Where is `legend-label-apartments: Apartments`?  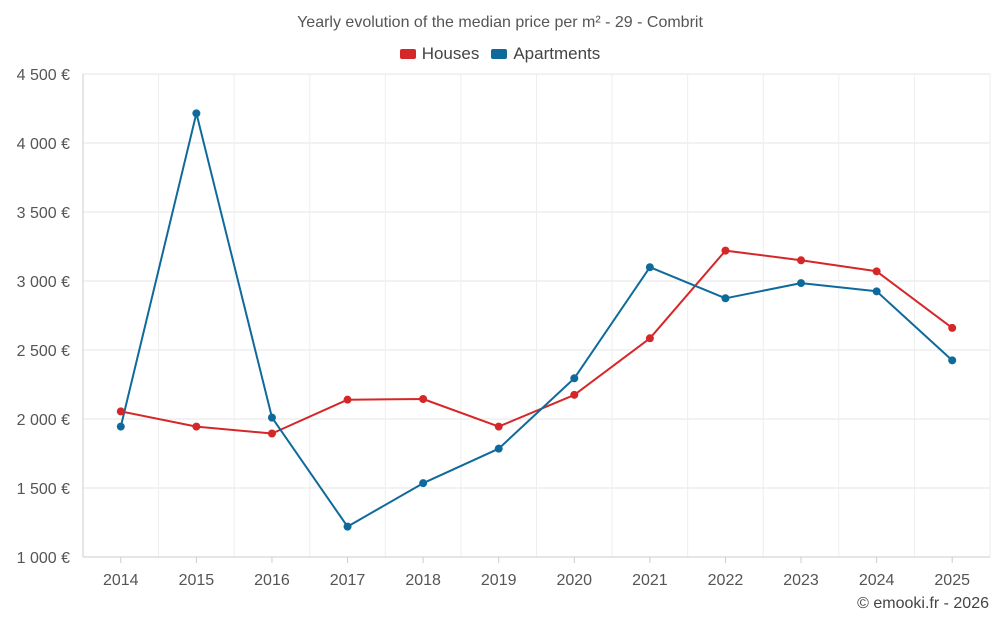
legend-label-apartments: Apartments is located at coordinates (557, 53).